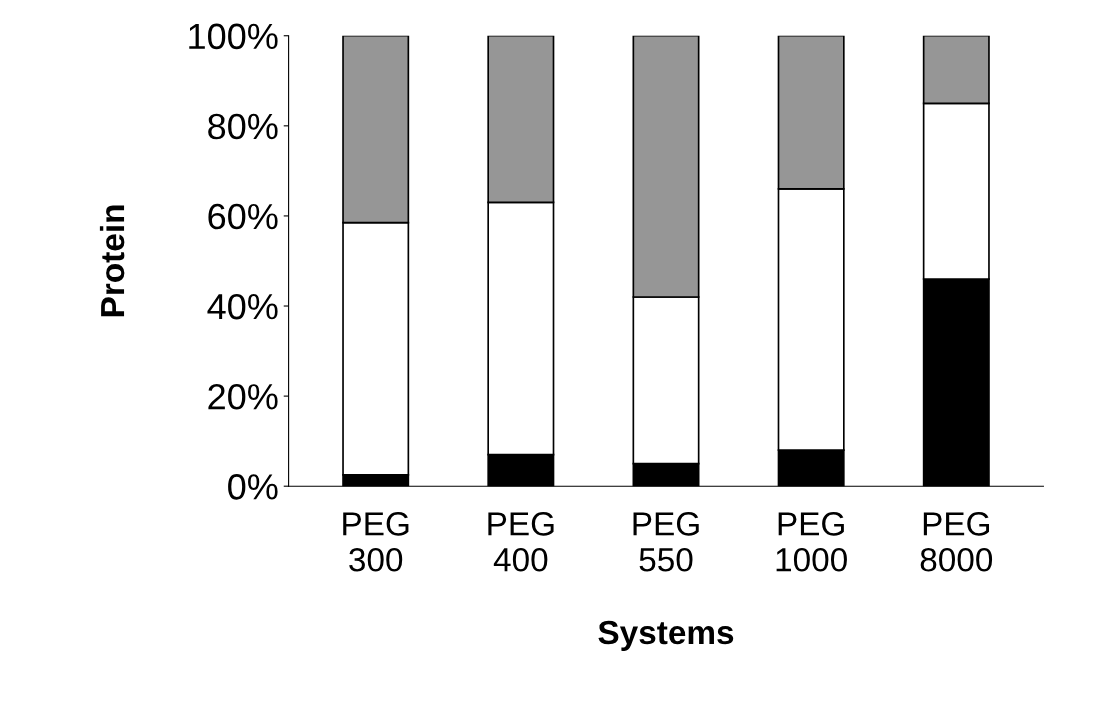 This screenshot has height=715, width=1110. What do you see at coordinates (253, 487) in the screenshot?
I see `y-tick-label: 0%` at bounding box center [253, 487].